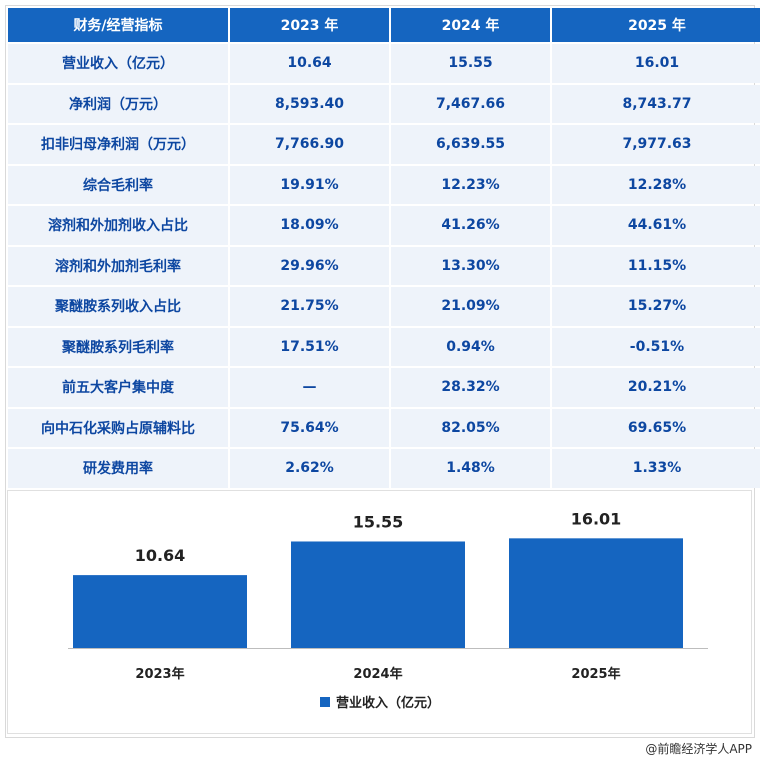 The width and height of the screenshot is (760, 760). Describe the element at coordinates (595, 674) in the screenshot. I see `x-tick-label-3: 2025年` at that location.